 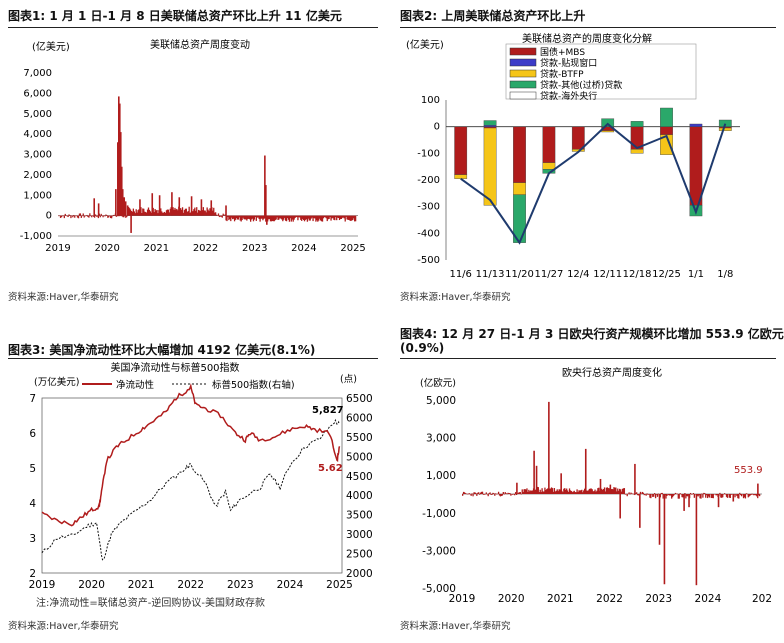 What do you see at coordinates (612, 372) in the screenshot?
I see `chart4-title: 欧央行总资产周度变化` at bounding box center [612, 372].